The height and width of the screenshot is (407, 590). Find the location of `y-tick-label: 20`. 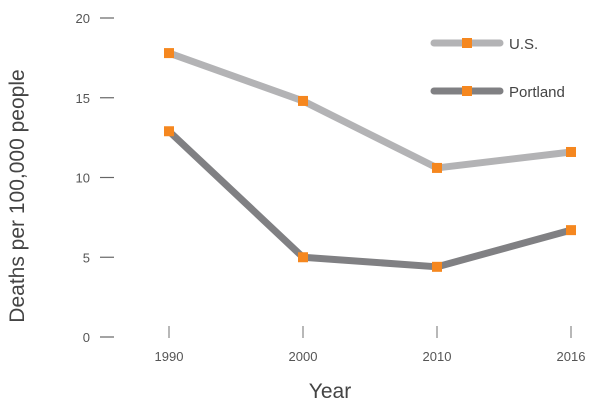

y-tick-label: 20 is located at coordinates (83, 18).